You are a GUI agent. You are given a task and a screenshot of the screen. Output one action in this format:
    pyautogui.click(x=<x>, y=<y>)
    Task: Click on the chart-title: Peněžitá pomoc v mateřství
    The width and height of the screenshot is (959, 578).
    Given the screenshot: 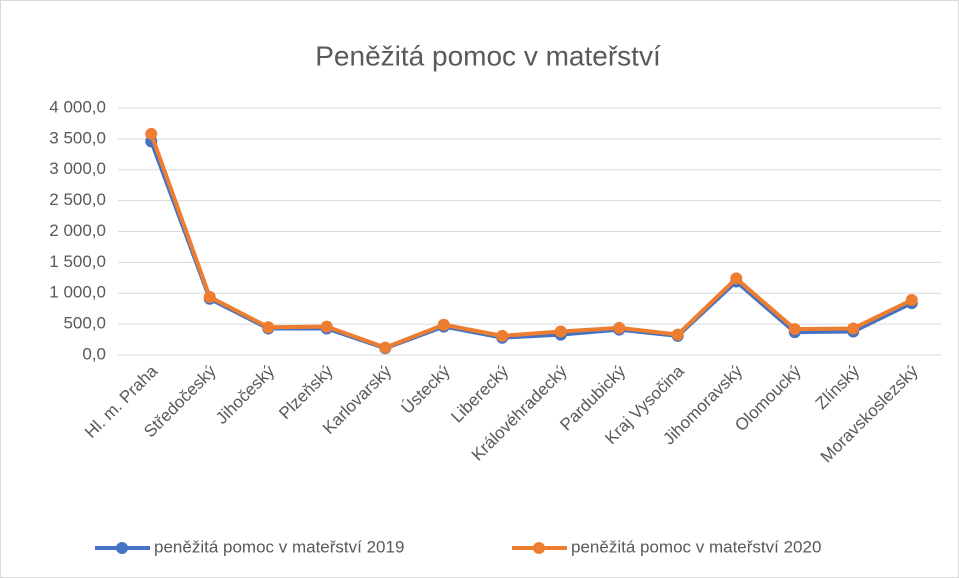 What is the action you would take?
    pyautogui.click(x=488, y=55)
    